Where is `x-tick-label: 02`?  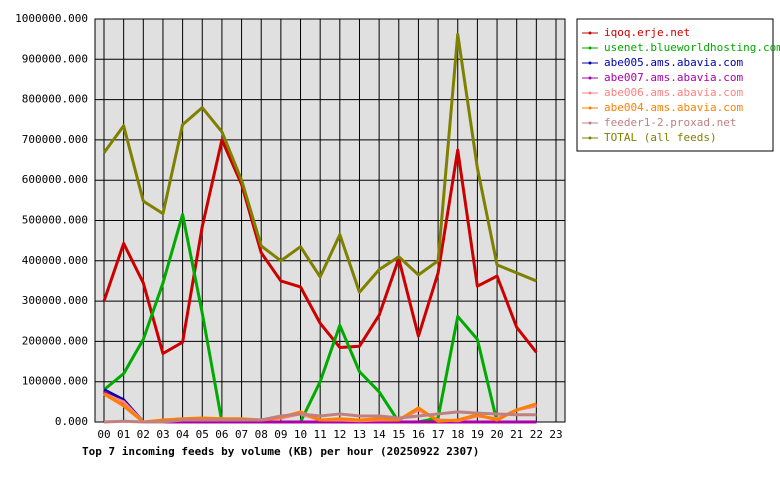 x-tick-label: 02 is located at coordinates (143, 434).